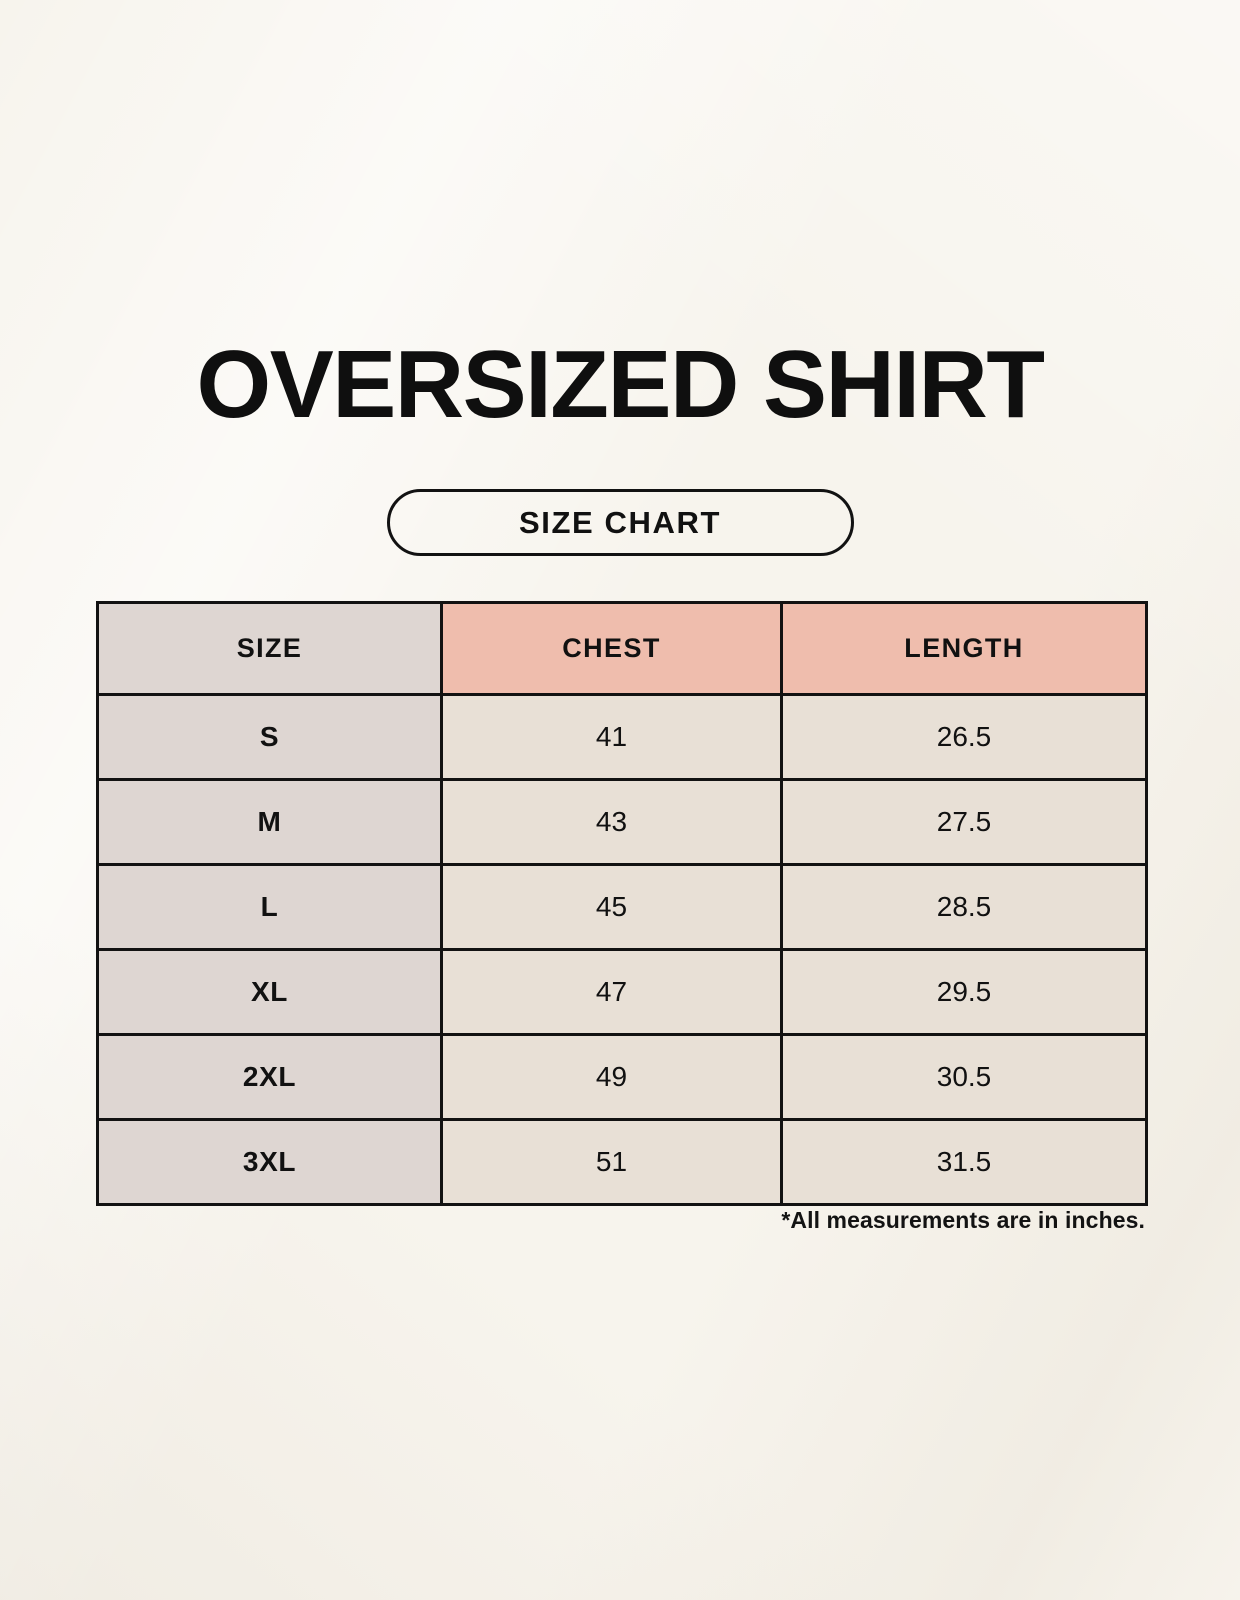  I want to click on cell-length: 28.5, so click(964, 907).